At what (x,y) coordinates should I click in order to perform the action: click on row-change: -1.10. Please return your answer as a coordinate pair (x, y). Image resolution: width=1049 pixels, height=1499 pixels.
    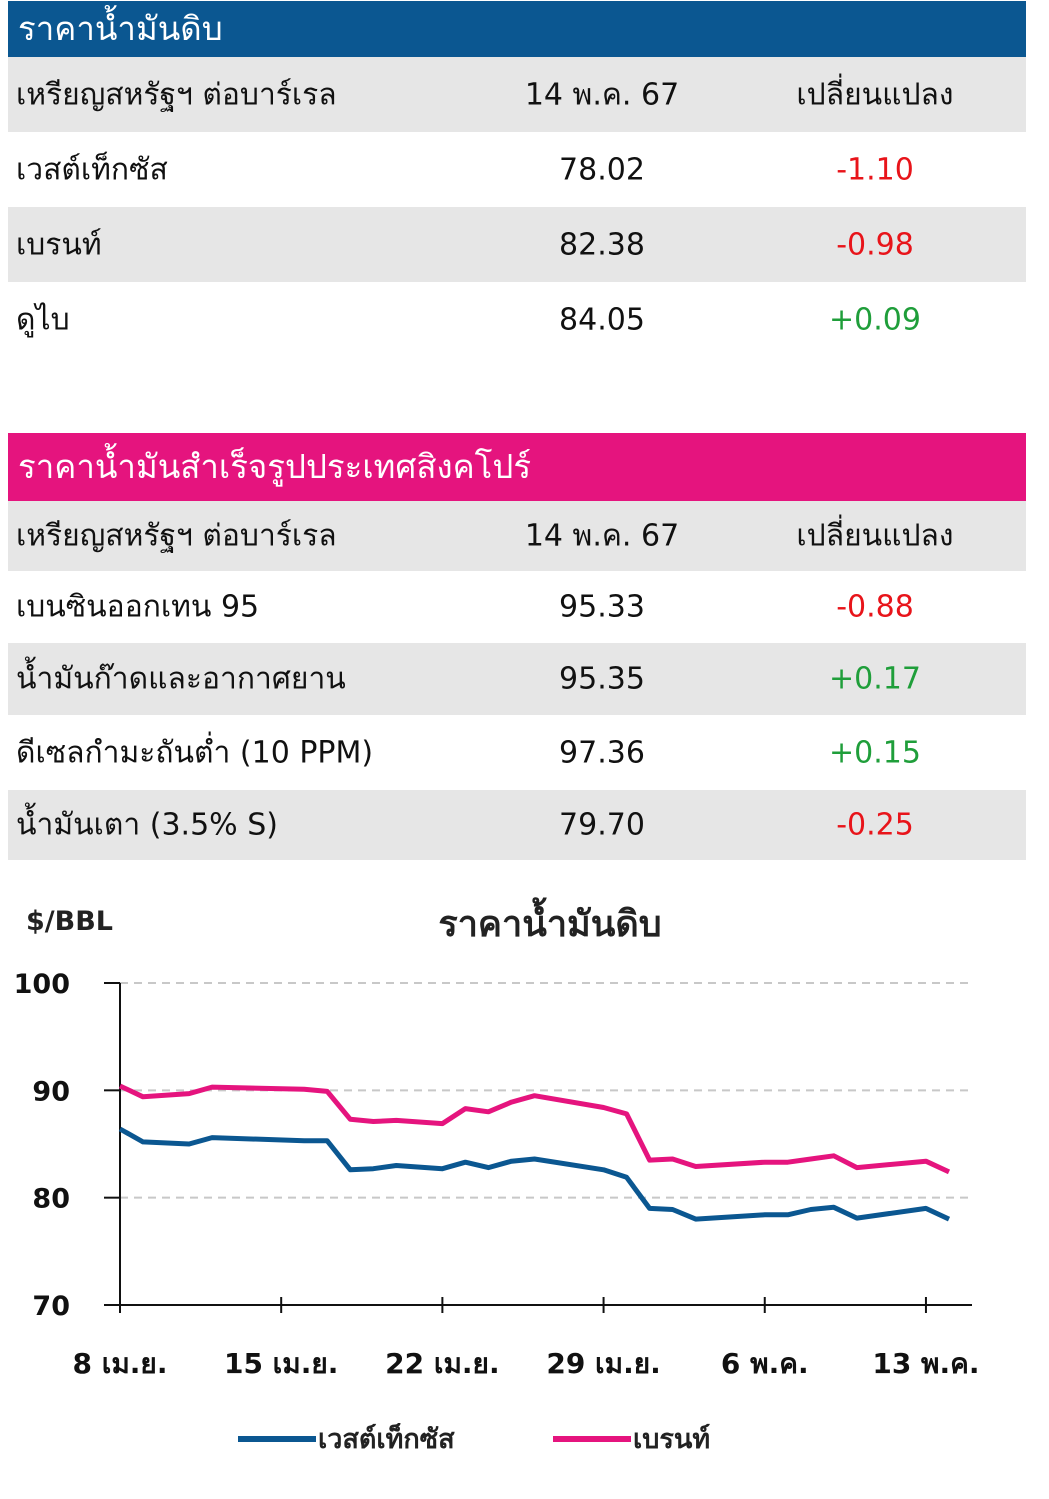
    Looking at the image, I should click on (875, 169).